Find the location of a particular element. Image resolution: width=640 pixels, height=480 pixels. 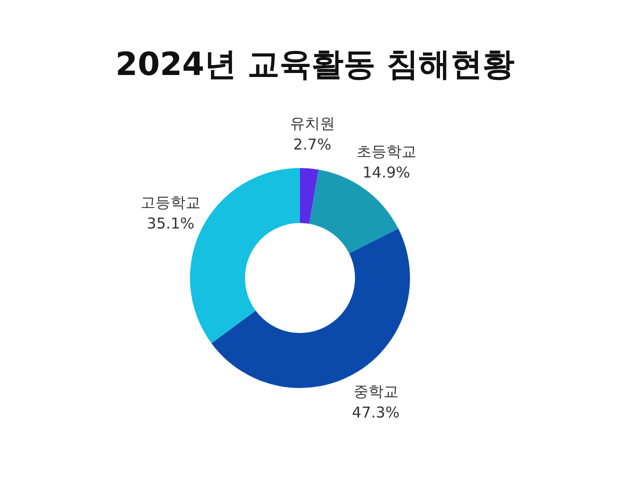

slice-label: 중학교 is located at coordinates (375, 391).